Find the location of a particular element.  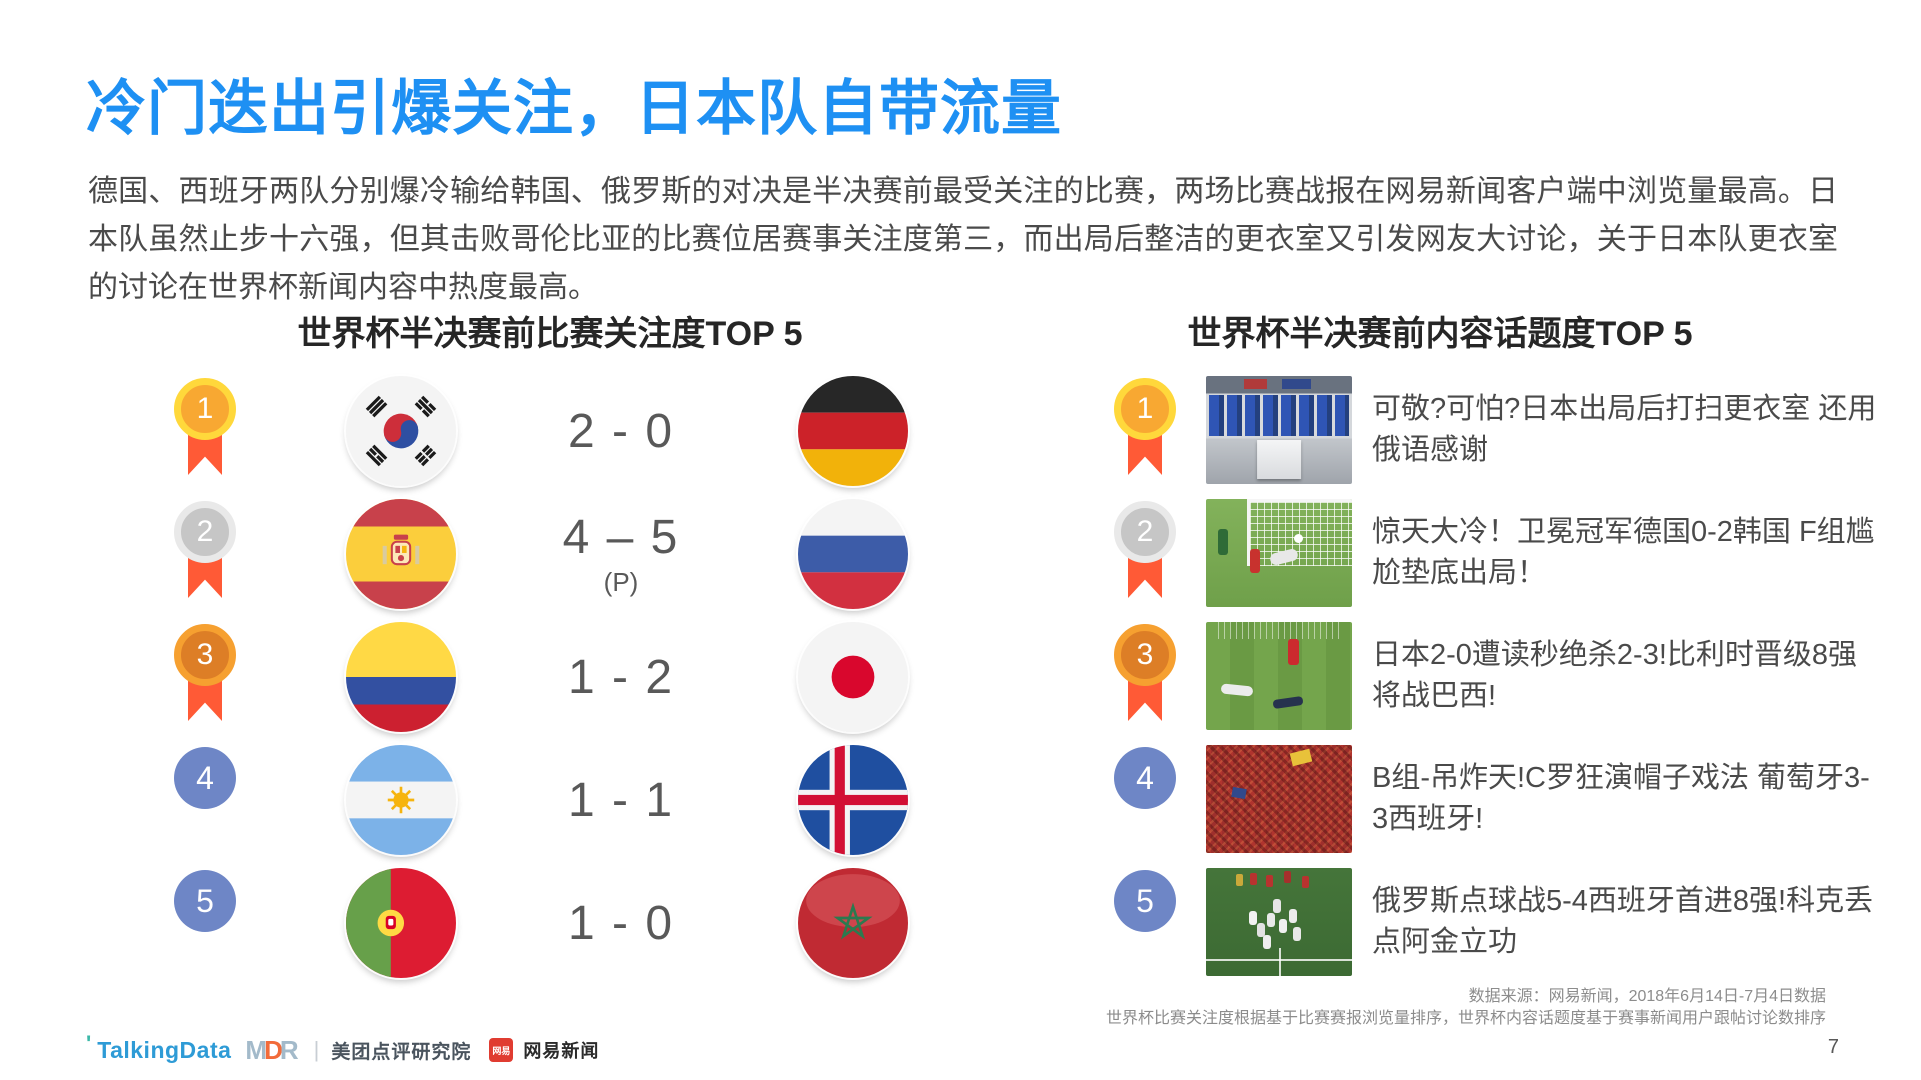

page-number: 7 is located at coordinates (1833, 1047).